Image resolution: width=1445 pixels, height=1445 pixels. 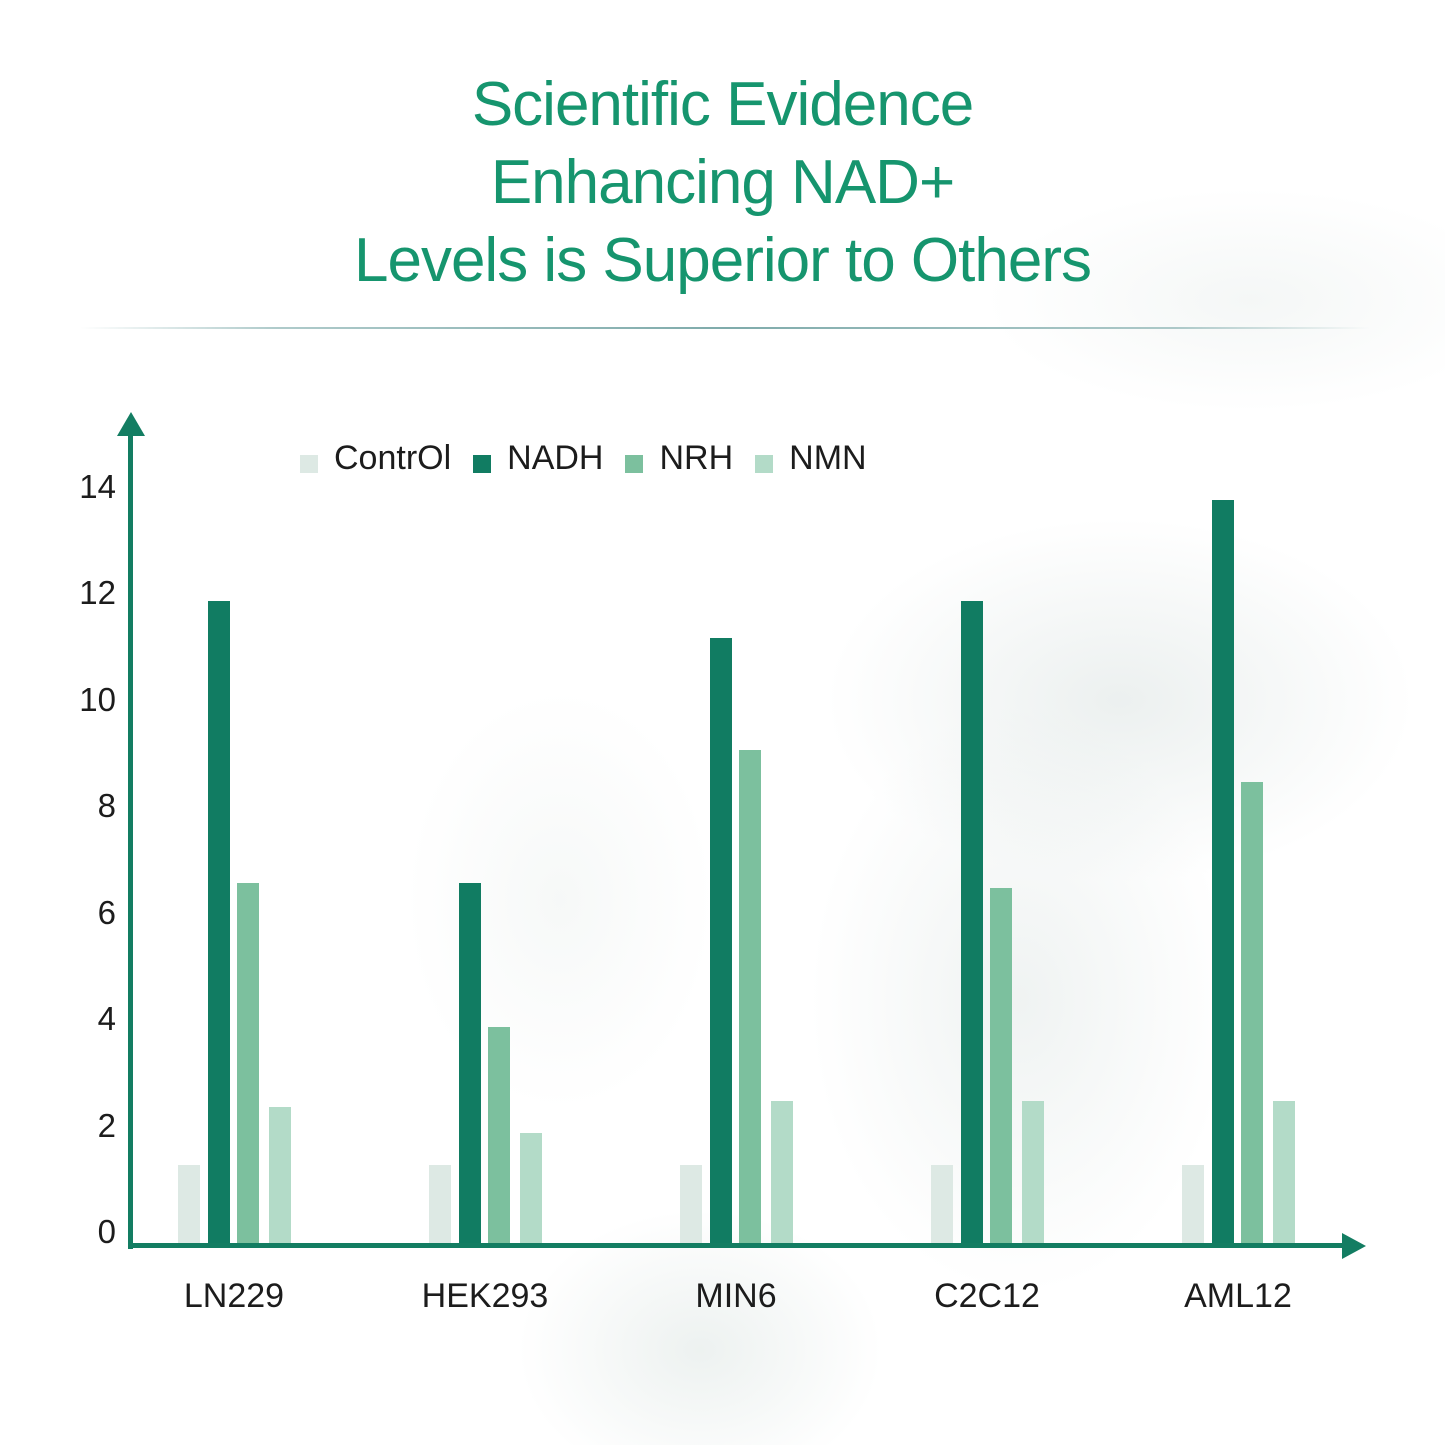 I want to click on x-axis-arrow-icon, so click(x=1354, y=1246).